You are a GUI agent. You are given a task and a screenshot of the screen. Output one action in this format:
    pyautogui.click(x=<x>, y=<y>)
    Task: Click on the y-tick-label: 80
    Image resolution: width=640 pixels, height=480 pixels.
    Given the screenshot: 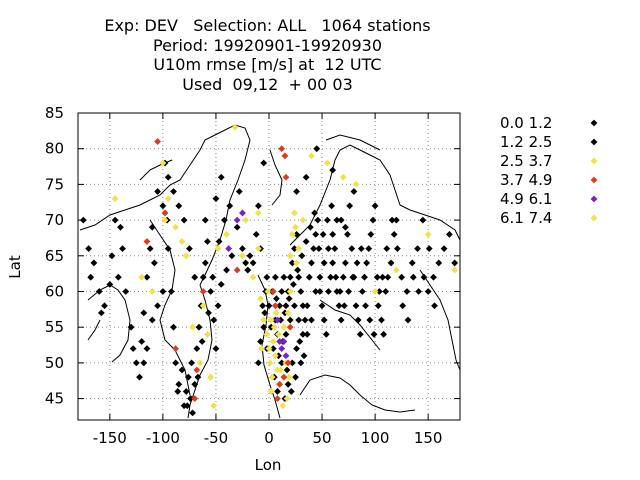 What is the action you would take?
    pyautogui.click(x=54, y=149)
    